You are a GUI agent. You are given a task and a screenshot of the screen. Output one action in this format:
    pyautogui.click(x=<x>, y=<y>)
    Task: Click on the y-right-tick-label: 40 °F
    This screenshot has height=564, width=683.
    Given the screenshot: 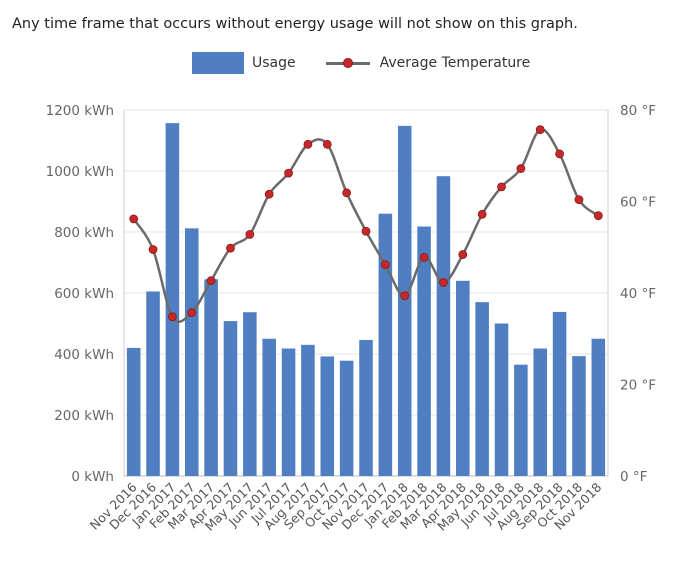 What is the action you would take?
    pyautogui.click(x=638, y=294)
    